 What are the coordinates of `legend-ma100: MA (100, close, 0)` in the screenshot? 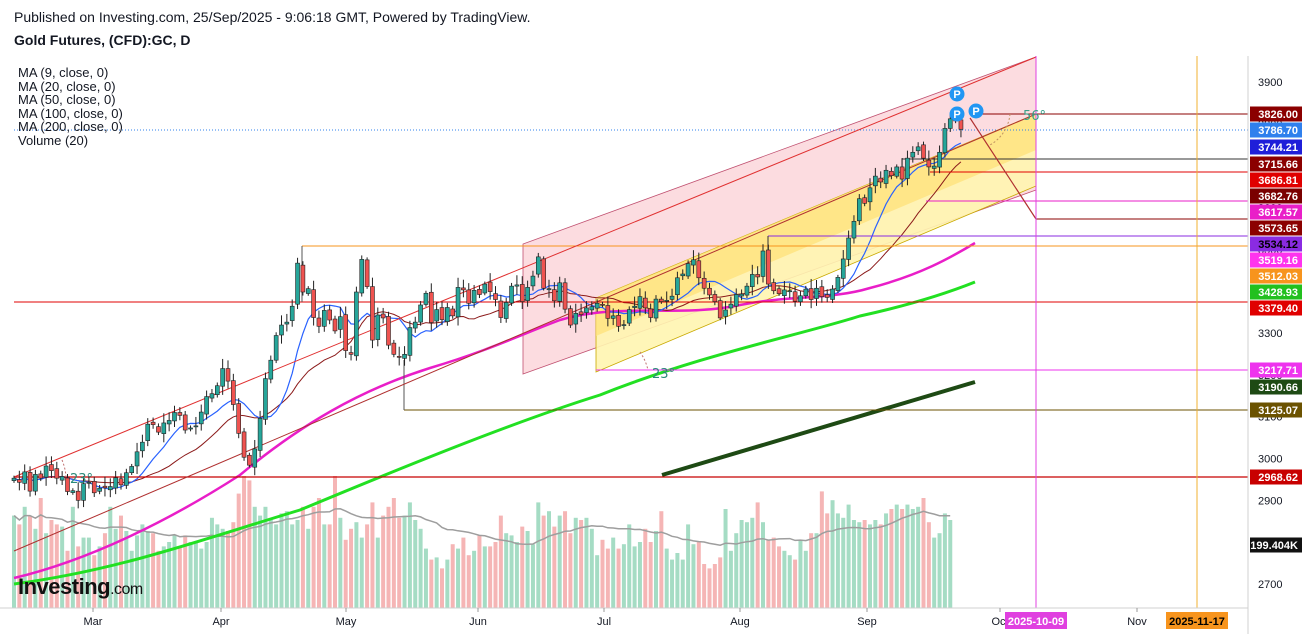 It's located at (70, 113).